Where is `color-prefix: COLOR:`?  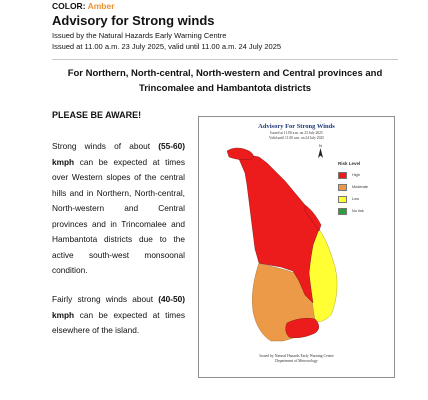
color-prefix: COLOR: is located at coordinates (70, 6).